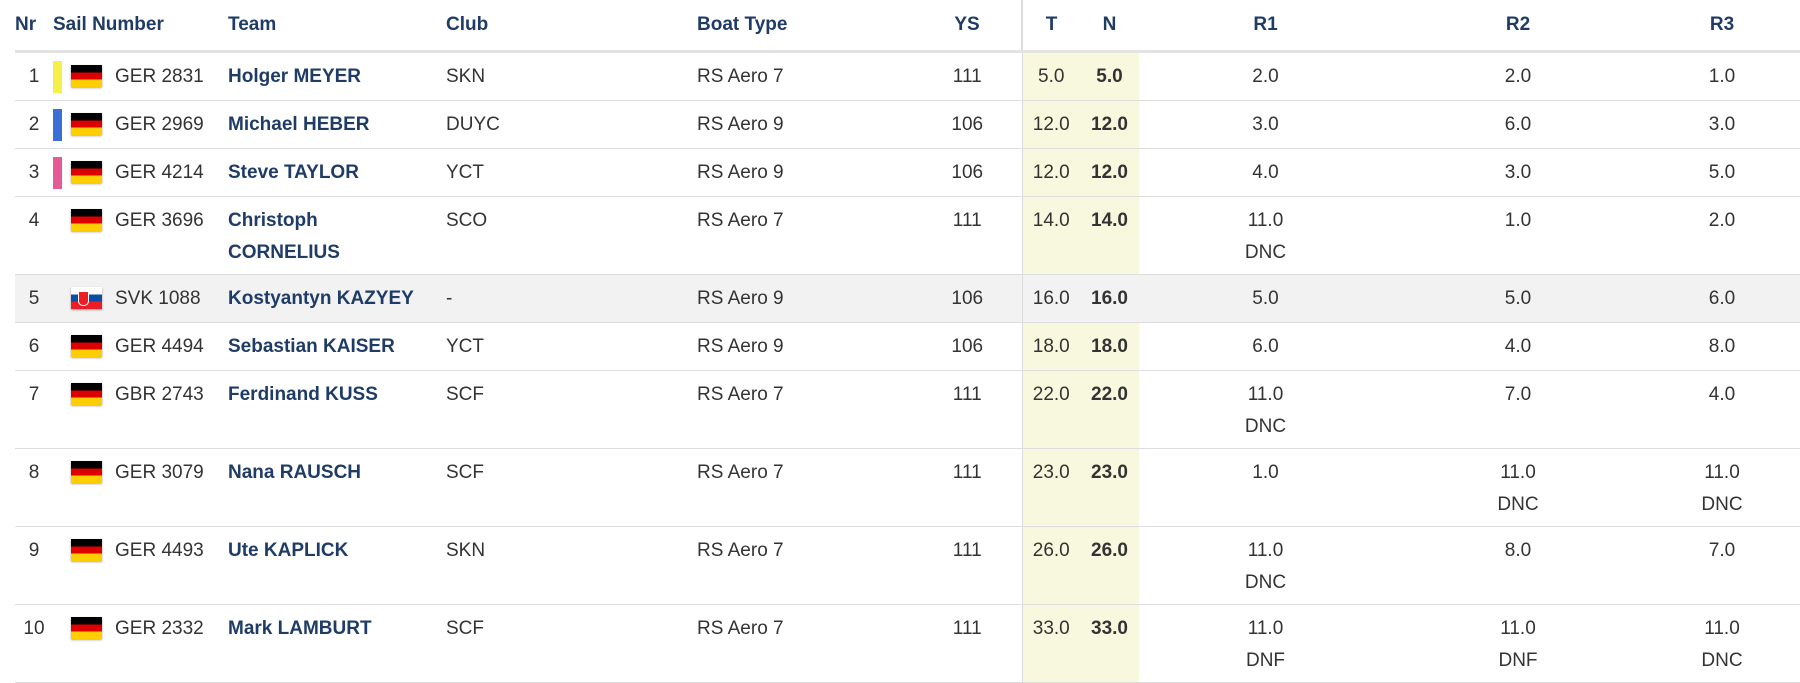 Image resolution: width=1800 pixels, height=683 pixels. What do you see at coordinates (34, 346) in the screenshot?
I see `rank: 6` at bounding box center [34, 346].